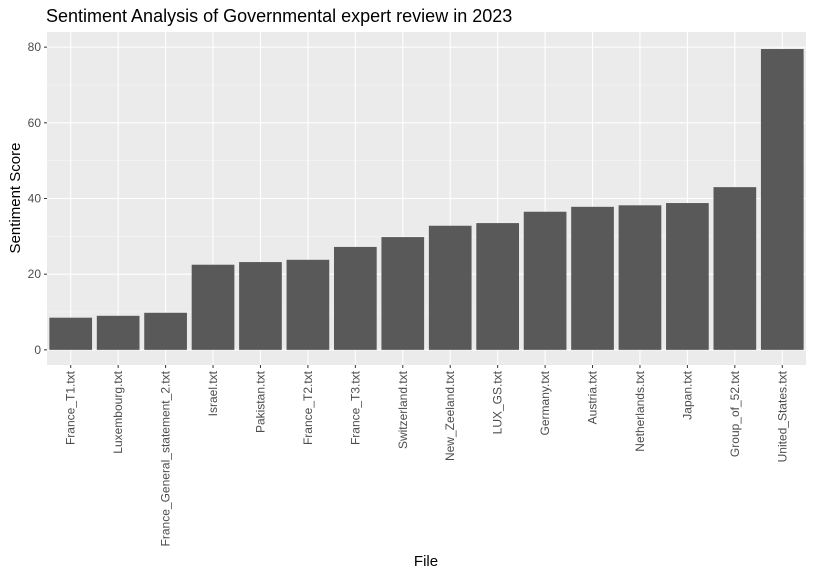 The image size is (813, 576). Describe the element at coordinates (35, 123) in the screenshot. I see `y-tick-label: 60` at that location.